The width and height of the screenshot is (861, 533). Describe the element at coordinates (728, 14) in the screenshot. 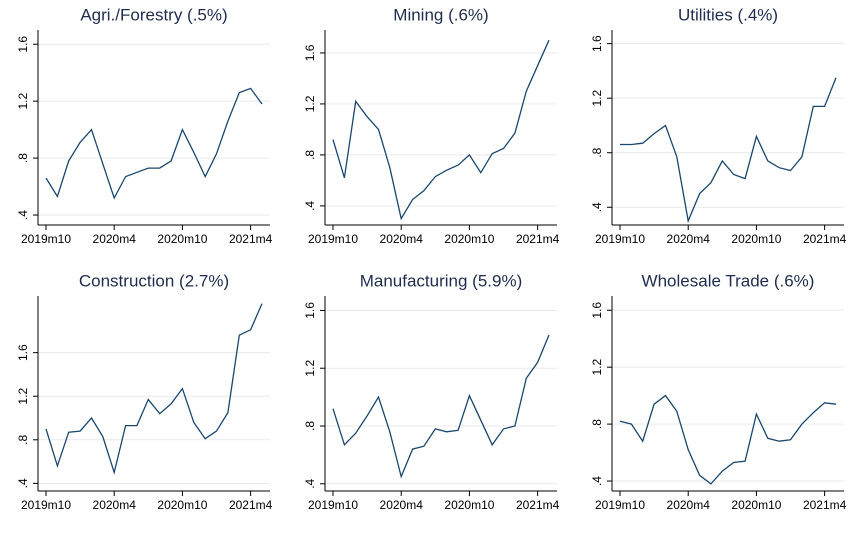

I see `panel-title: Utilities (.4%)` at that location.